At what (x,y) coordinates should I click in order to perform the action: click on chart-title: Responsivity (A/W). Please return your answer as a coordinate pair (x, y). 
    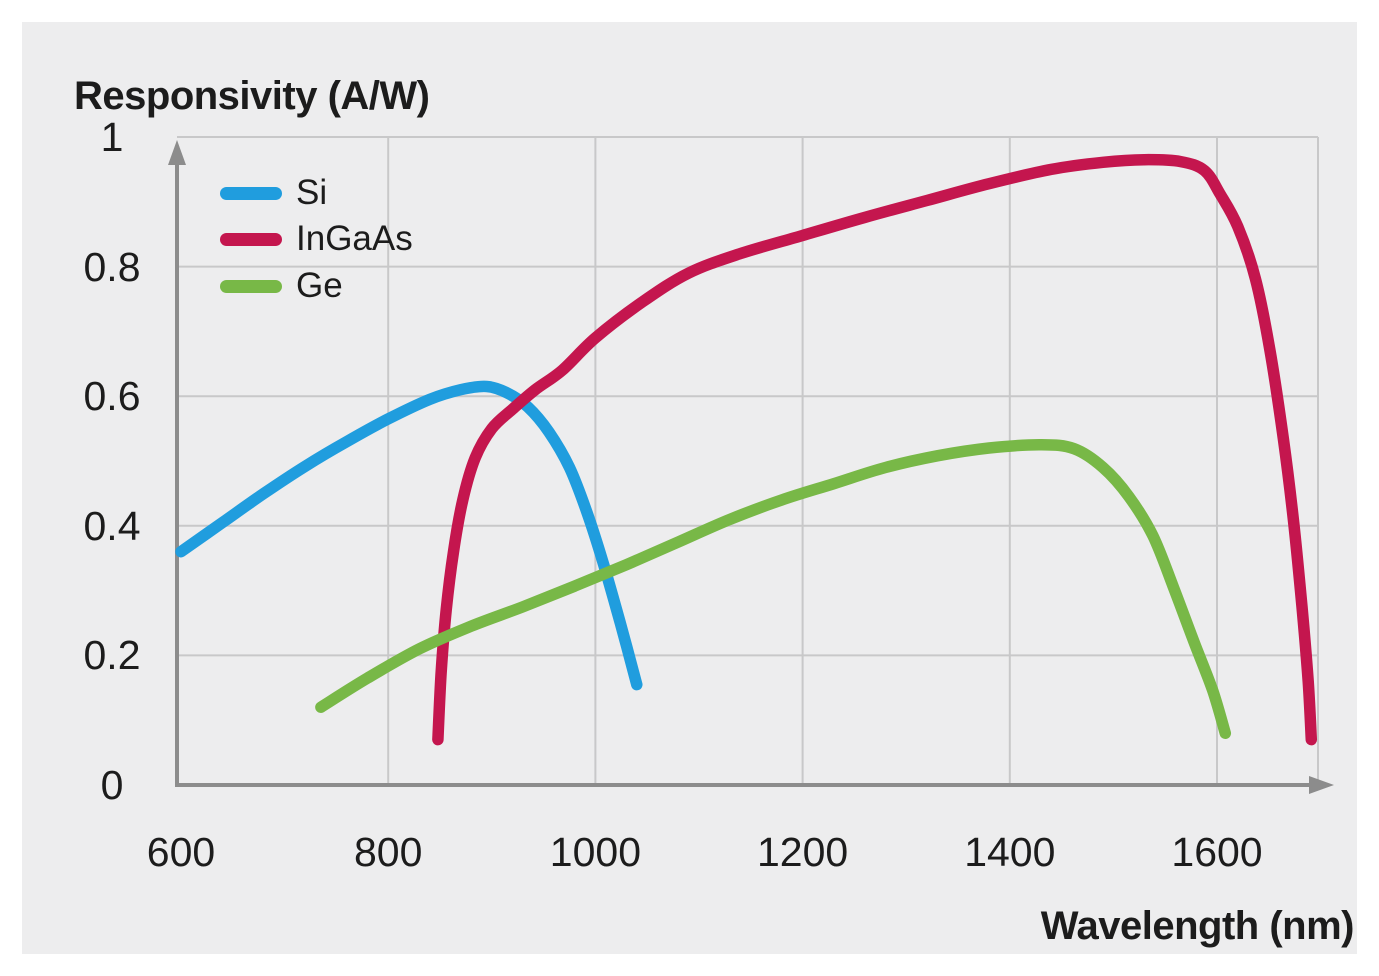
    Looking at the image, I should click on (252, 96).